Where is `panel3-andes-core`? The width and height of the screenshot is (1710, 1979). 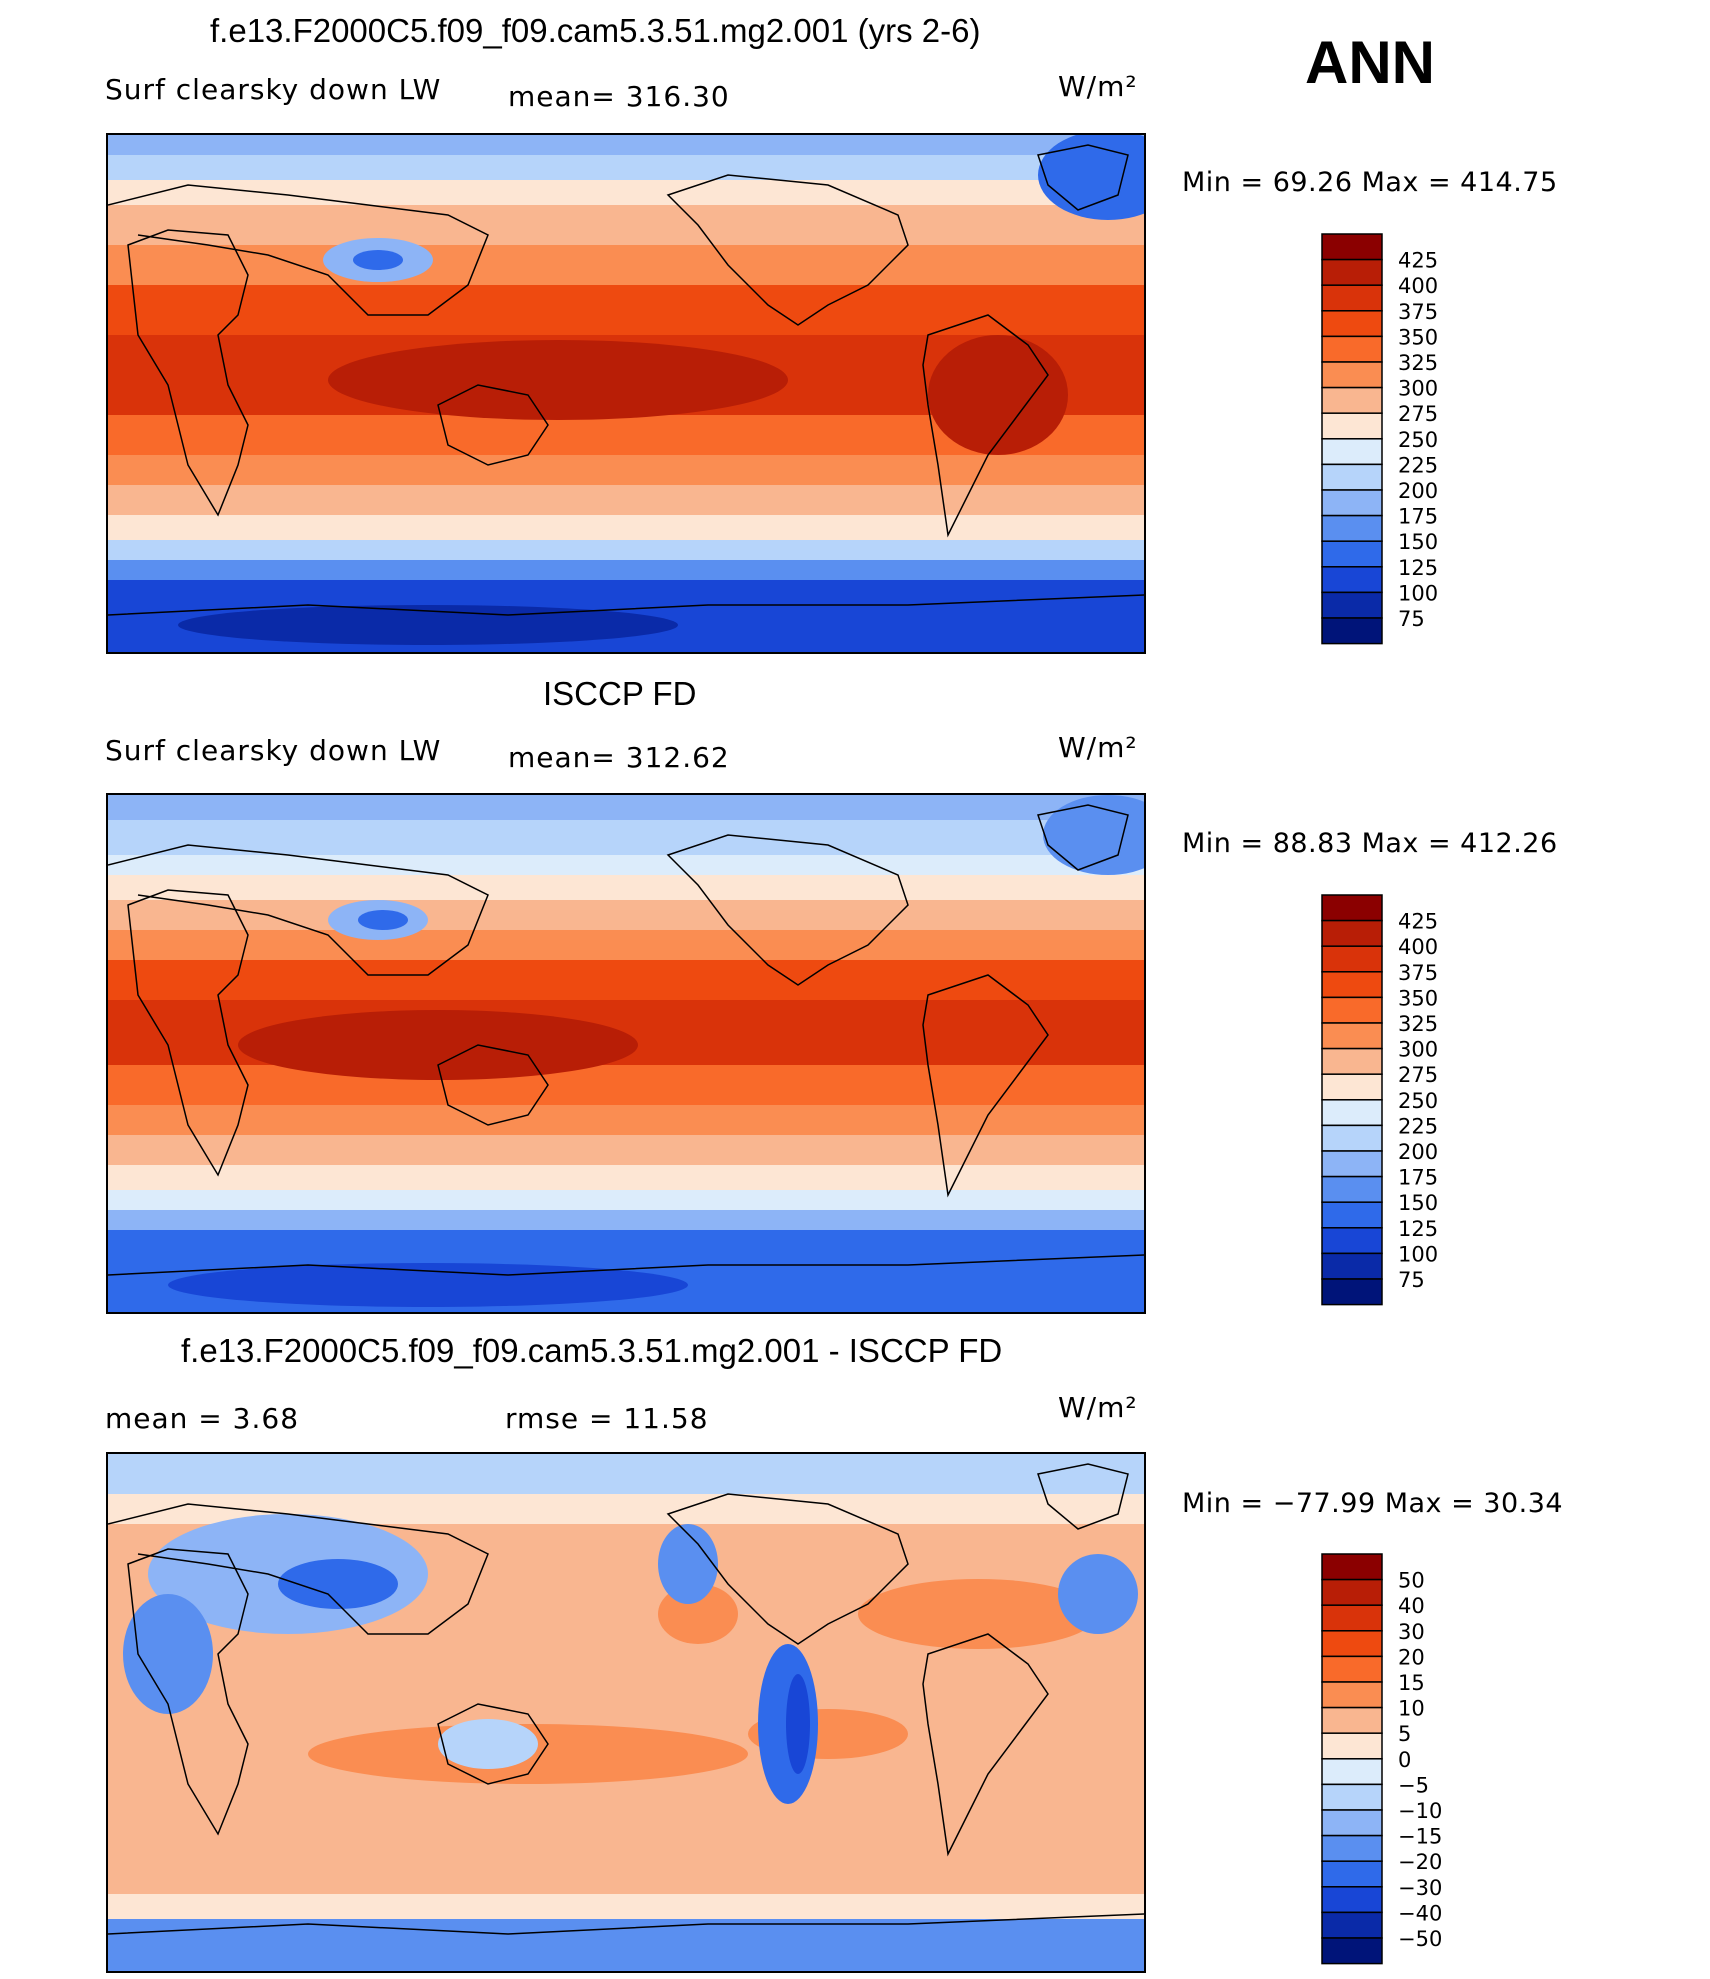 panel3-andes-core is located at coordinates (798, 1724).